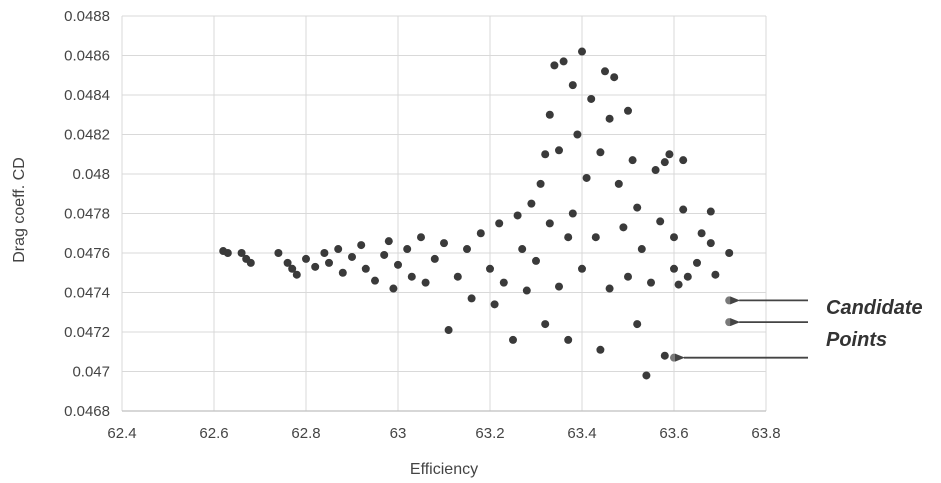  I want to click on x-tick-label: 63.6, so click(673, 433).